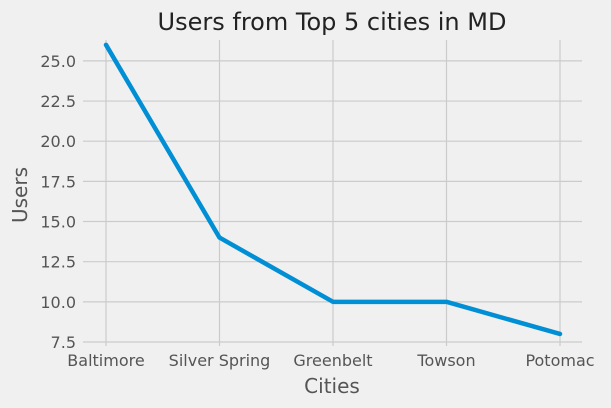 The width and height of the screenshot is (611, 408). I want to click on x-tick-label: Towson, so click(445, 360).